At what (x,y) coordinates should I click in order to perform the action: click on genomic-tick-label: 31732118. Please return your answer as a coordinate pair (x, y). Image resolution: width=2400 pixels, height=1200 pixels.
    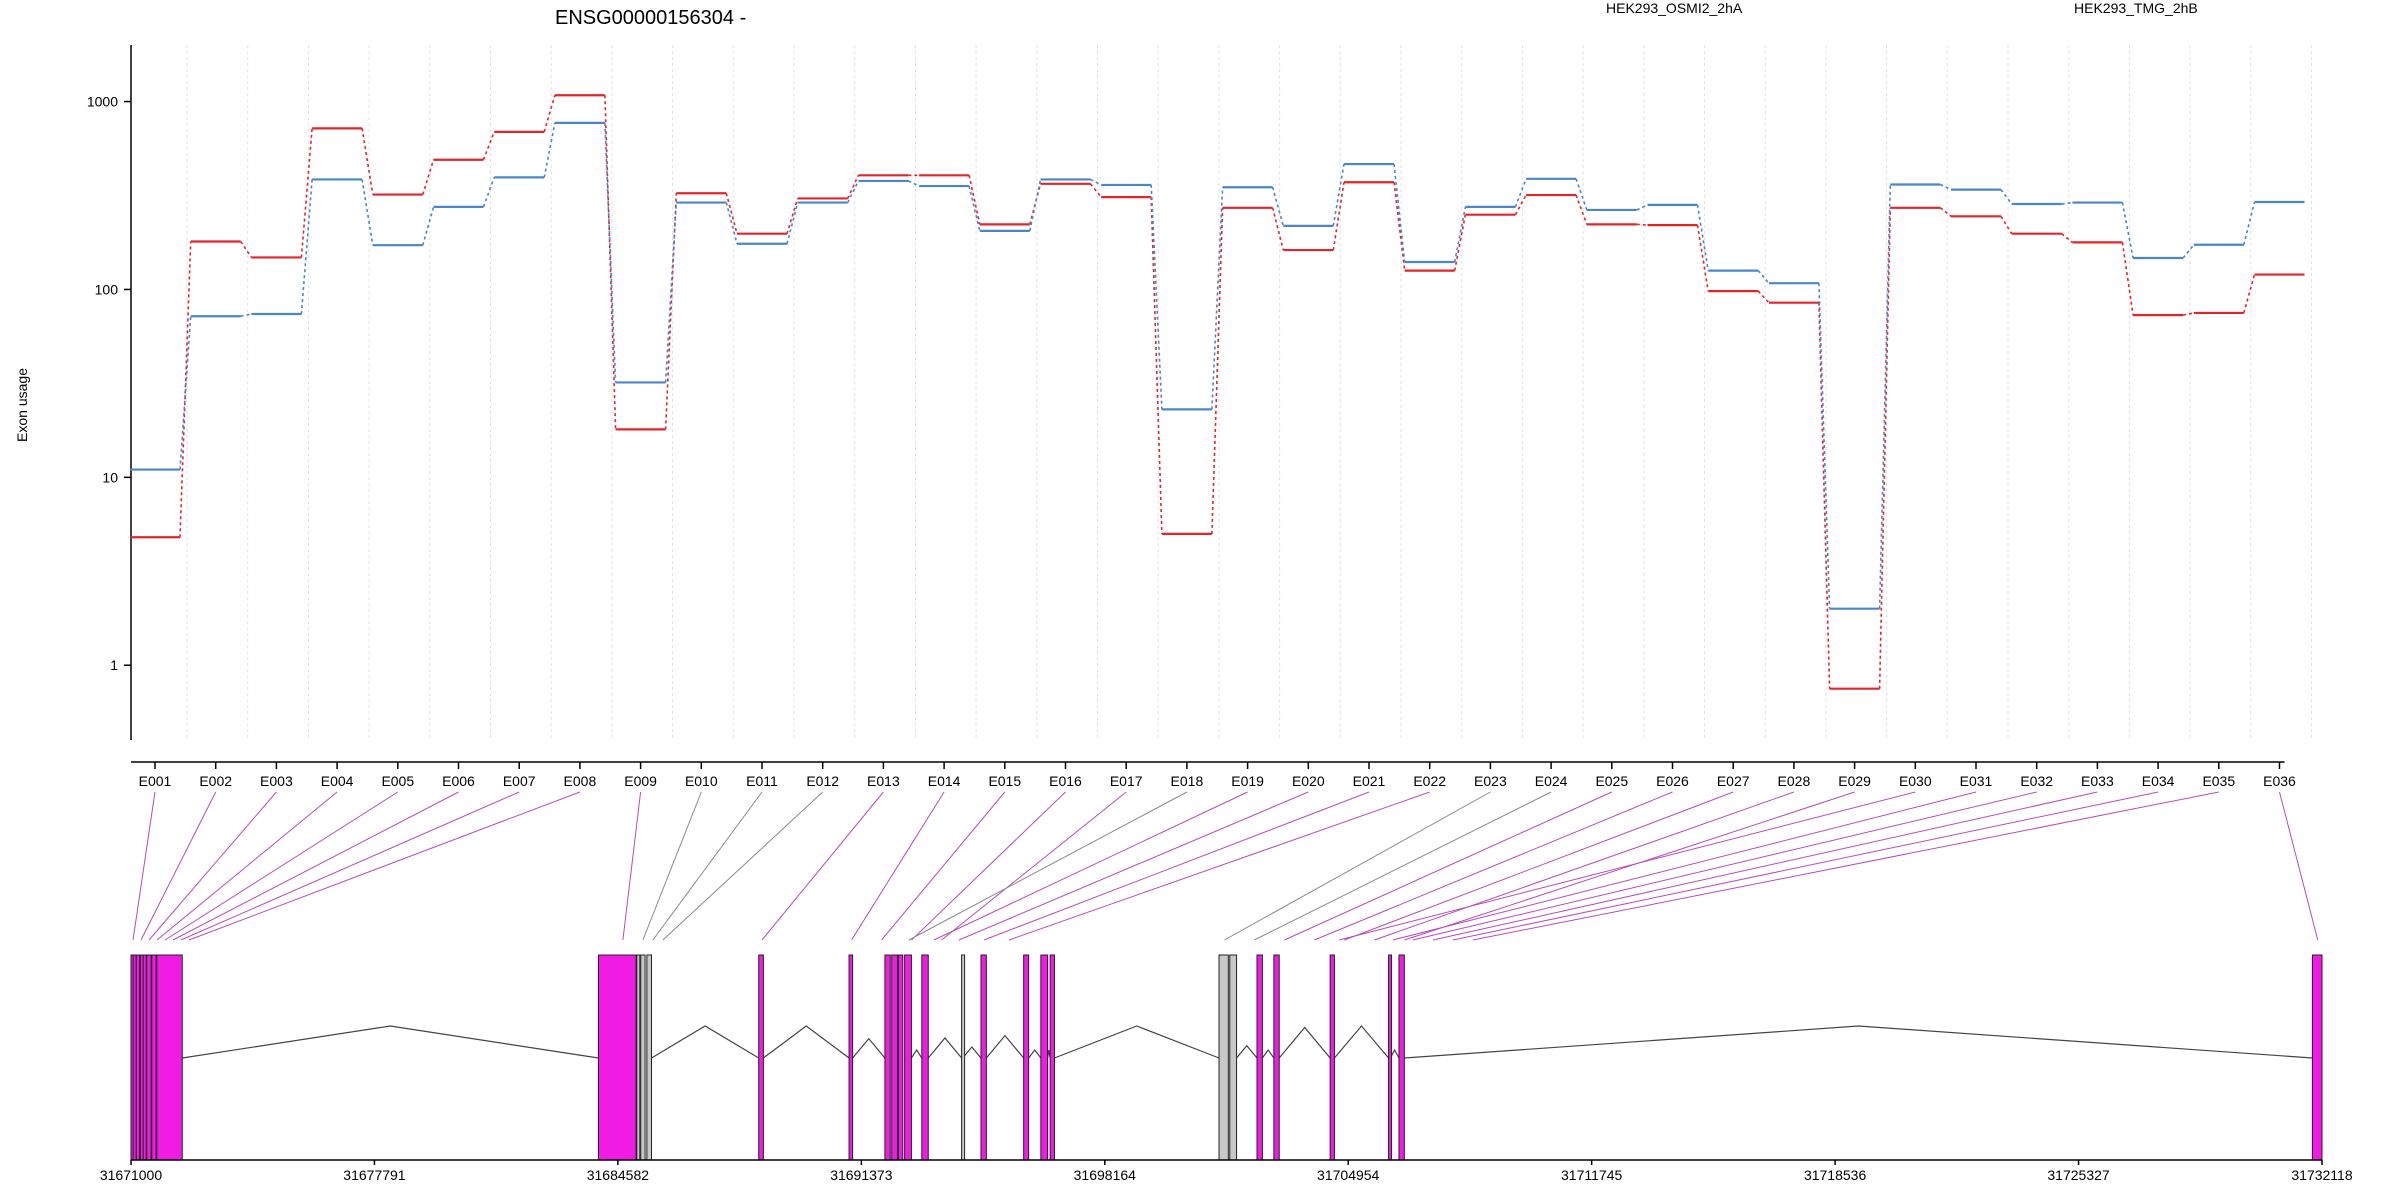
    Looking at the image, I should click on (2321, 1175).